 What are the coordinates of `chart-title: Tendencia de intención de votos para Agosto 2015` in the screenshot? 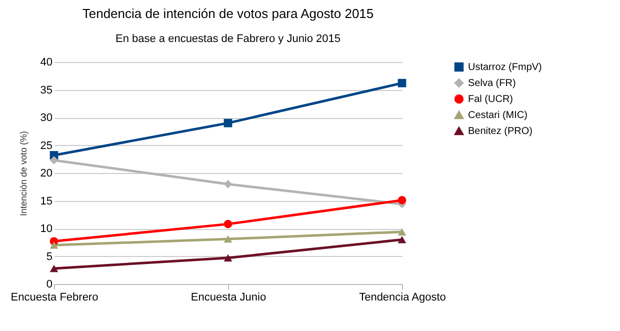 It's located at (228, 13).